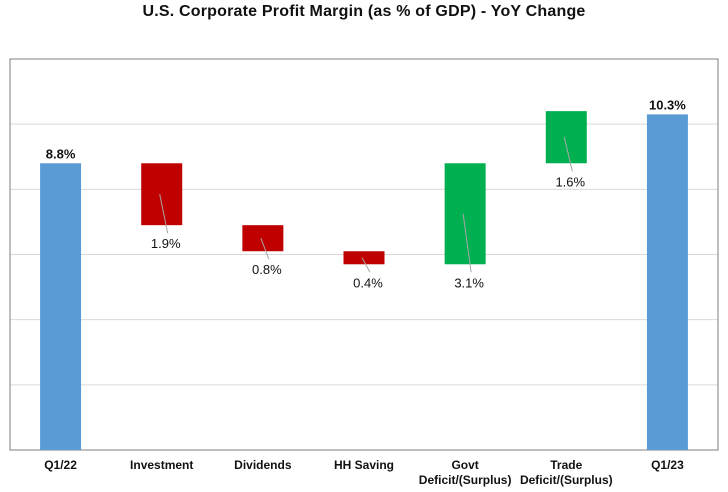  Describe the element at coordinates (566, 480) in the screenshot. I see `x-tick-label-6-line-2: Deficit/(Surplus)` at that location.